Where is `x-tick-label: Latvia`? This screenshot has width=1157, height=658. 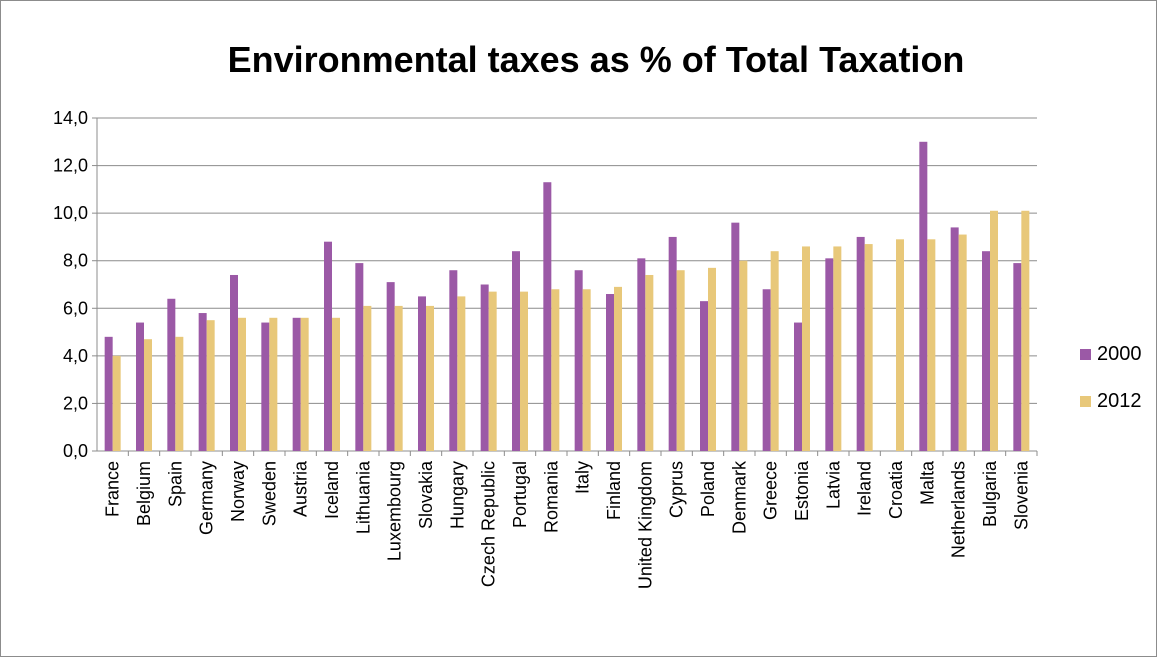 x-tick-label: Latvia is located at coordinates (833, 484).